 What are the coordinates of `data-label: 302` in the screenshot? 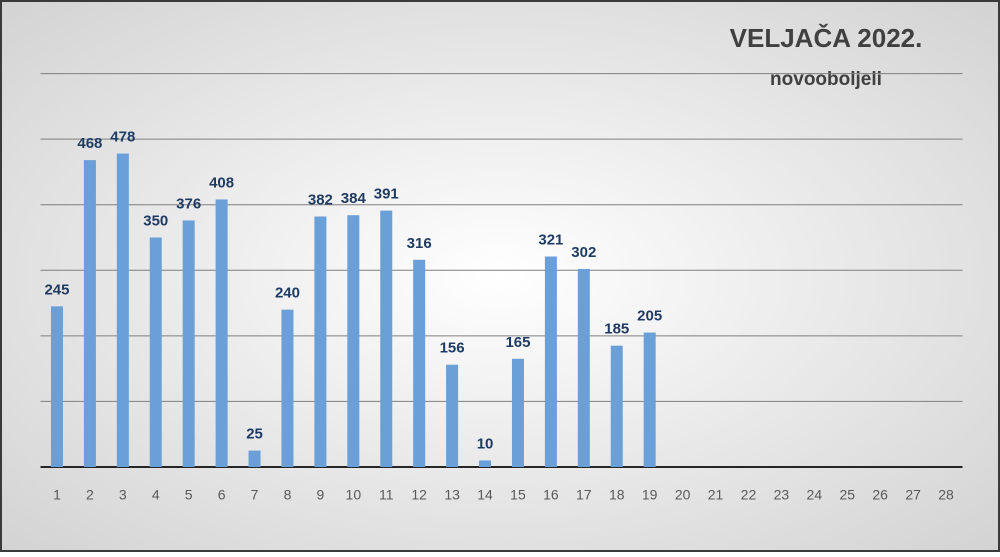 It's located at (583, 252).